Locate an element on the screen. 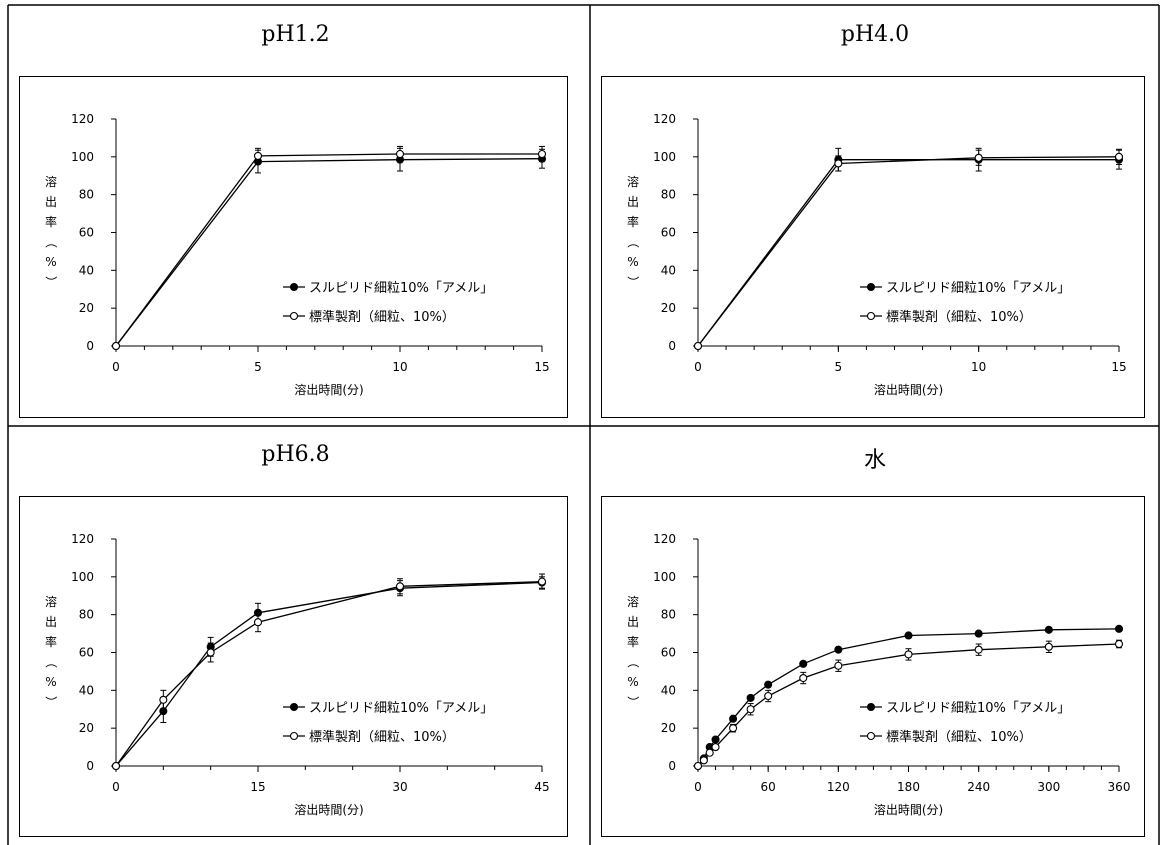  y-tick-label: 80 is located at coordinates (668, 615).